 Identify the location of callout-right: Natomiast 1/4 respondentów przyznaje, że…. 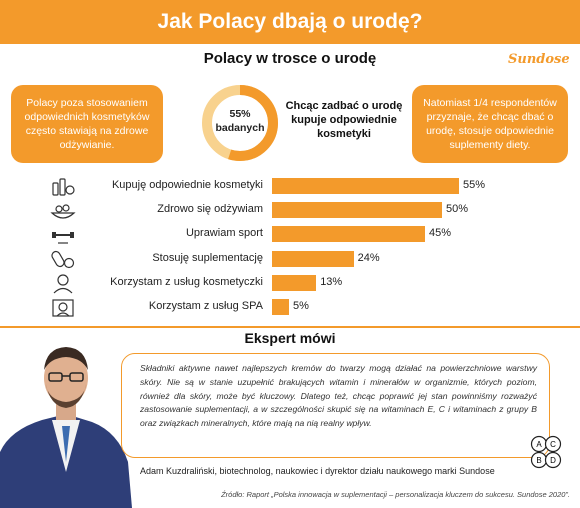
(490, 124).